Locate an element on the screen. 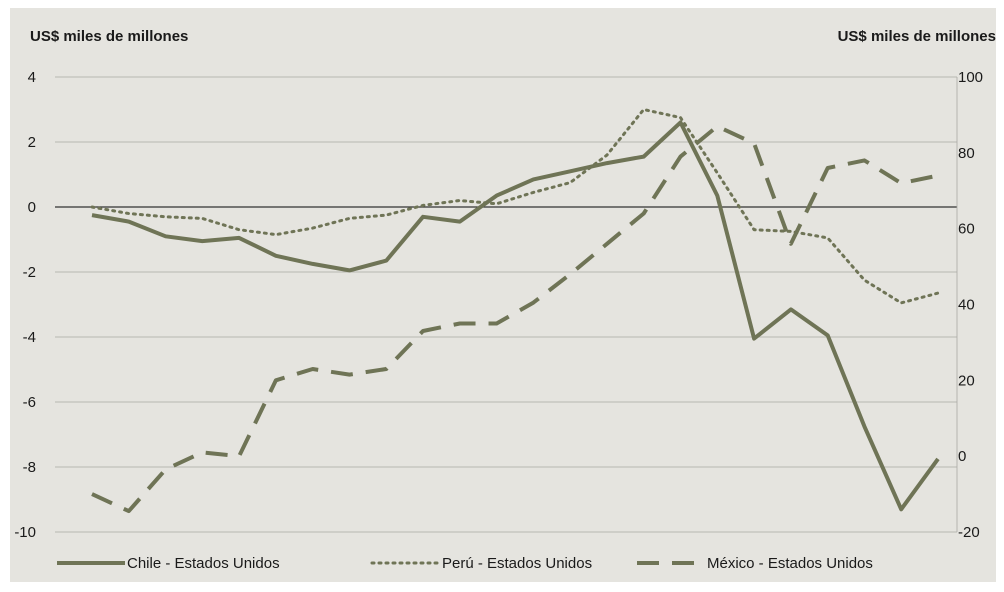  legend-label: Chile - Estados Unidos is located at coordinates (203, 563).